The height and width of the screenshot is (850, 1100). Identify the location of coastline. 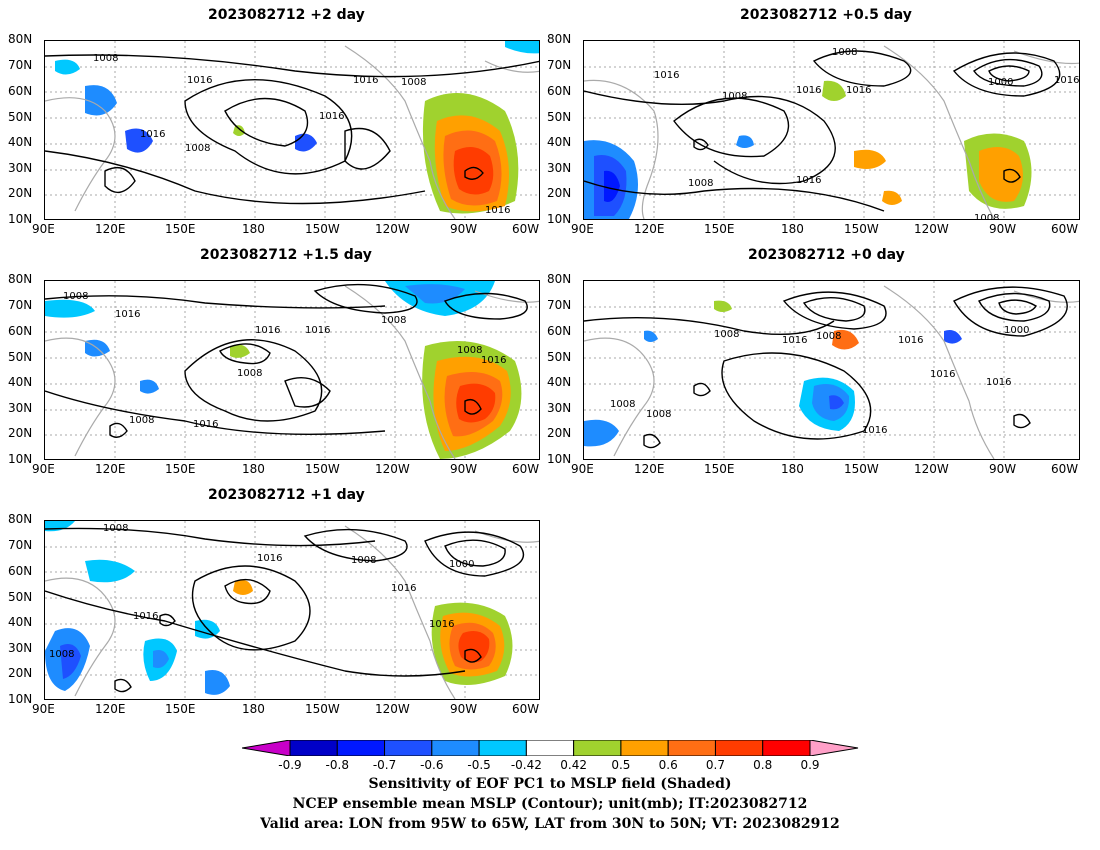
(292, 132).